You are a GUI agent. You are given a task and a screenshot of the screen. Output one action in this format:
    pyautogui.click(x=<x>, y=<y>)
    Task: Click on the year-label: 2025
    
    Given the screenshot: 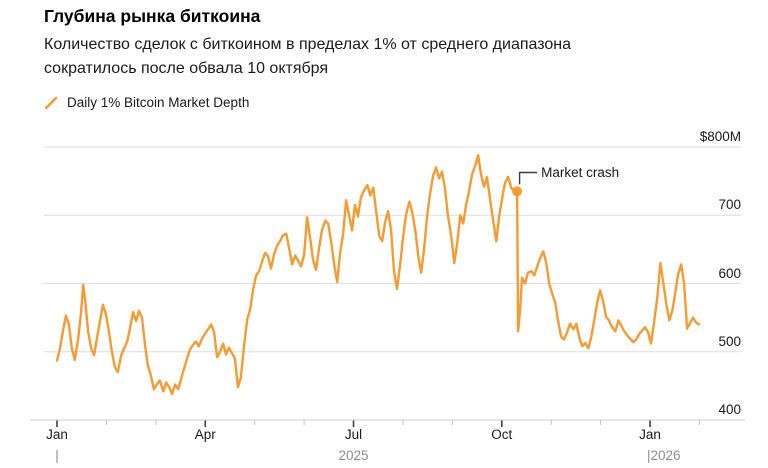 What is the action you would take?
    pyautogui.click(x=353, y=455)
    